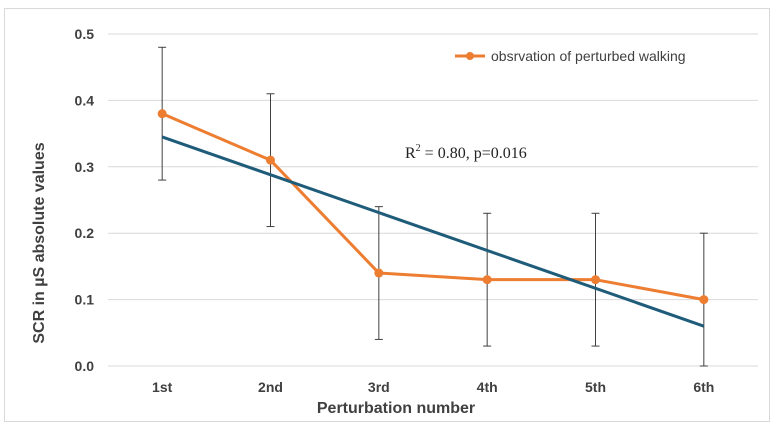 This screenshot has height=432, width=782. I want to click on x-tick-label: 4th, so click(487, 387).